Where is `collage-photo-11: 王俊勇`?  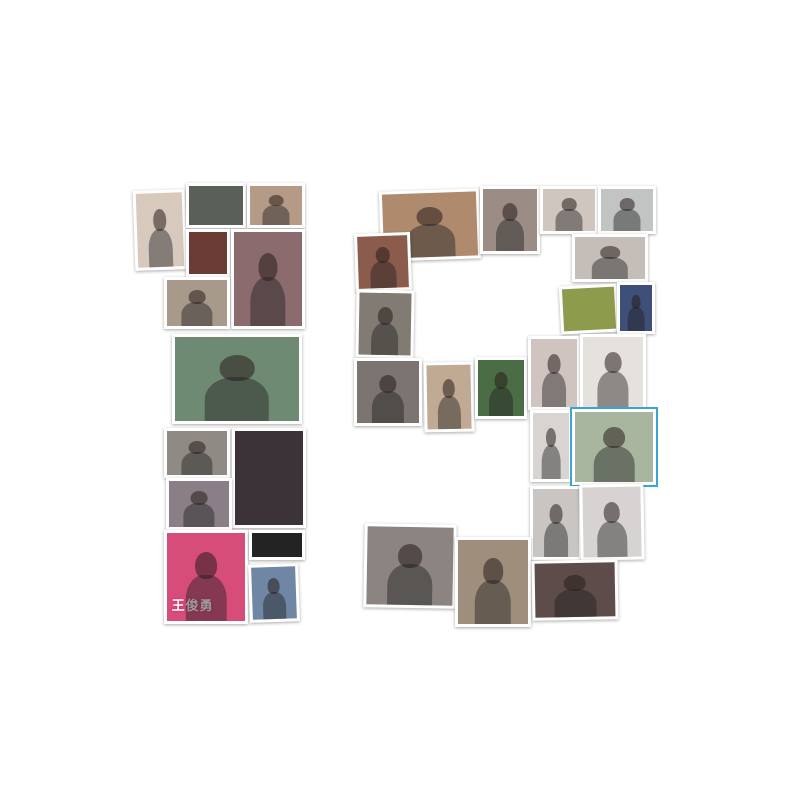
collage-photo-11: 王俊勇 is located at coordinates (206, 577).